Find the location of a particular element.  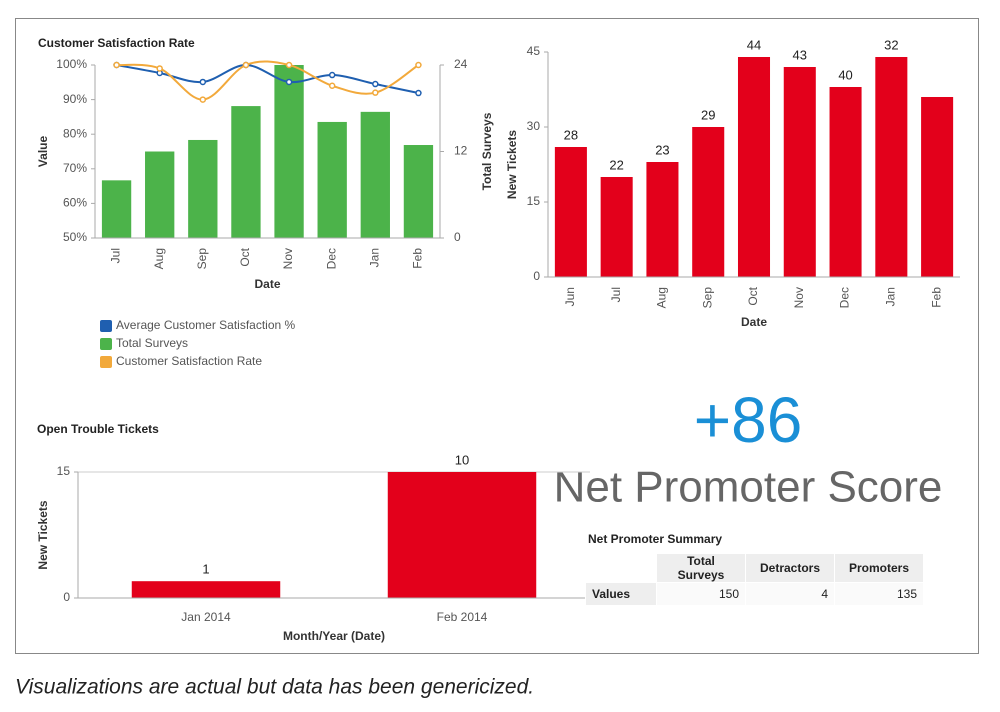

bar-label: 28 is located at coordinates (571, 134).